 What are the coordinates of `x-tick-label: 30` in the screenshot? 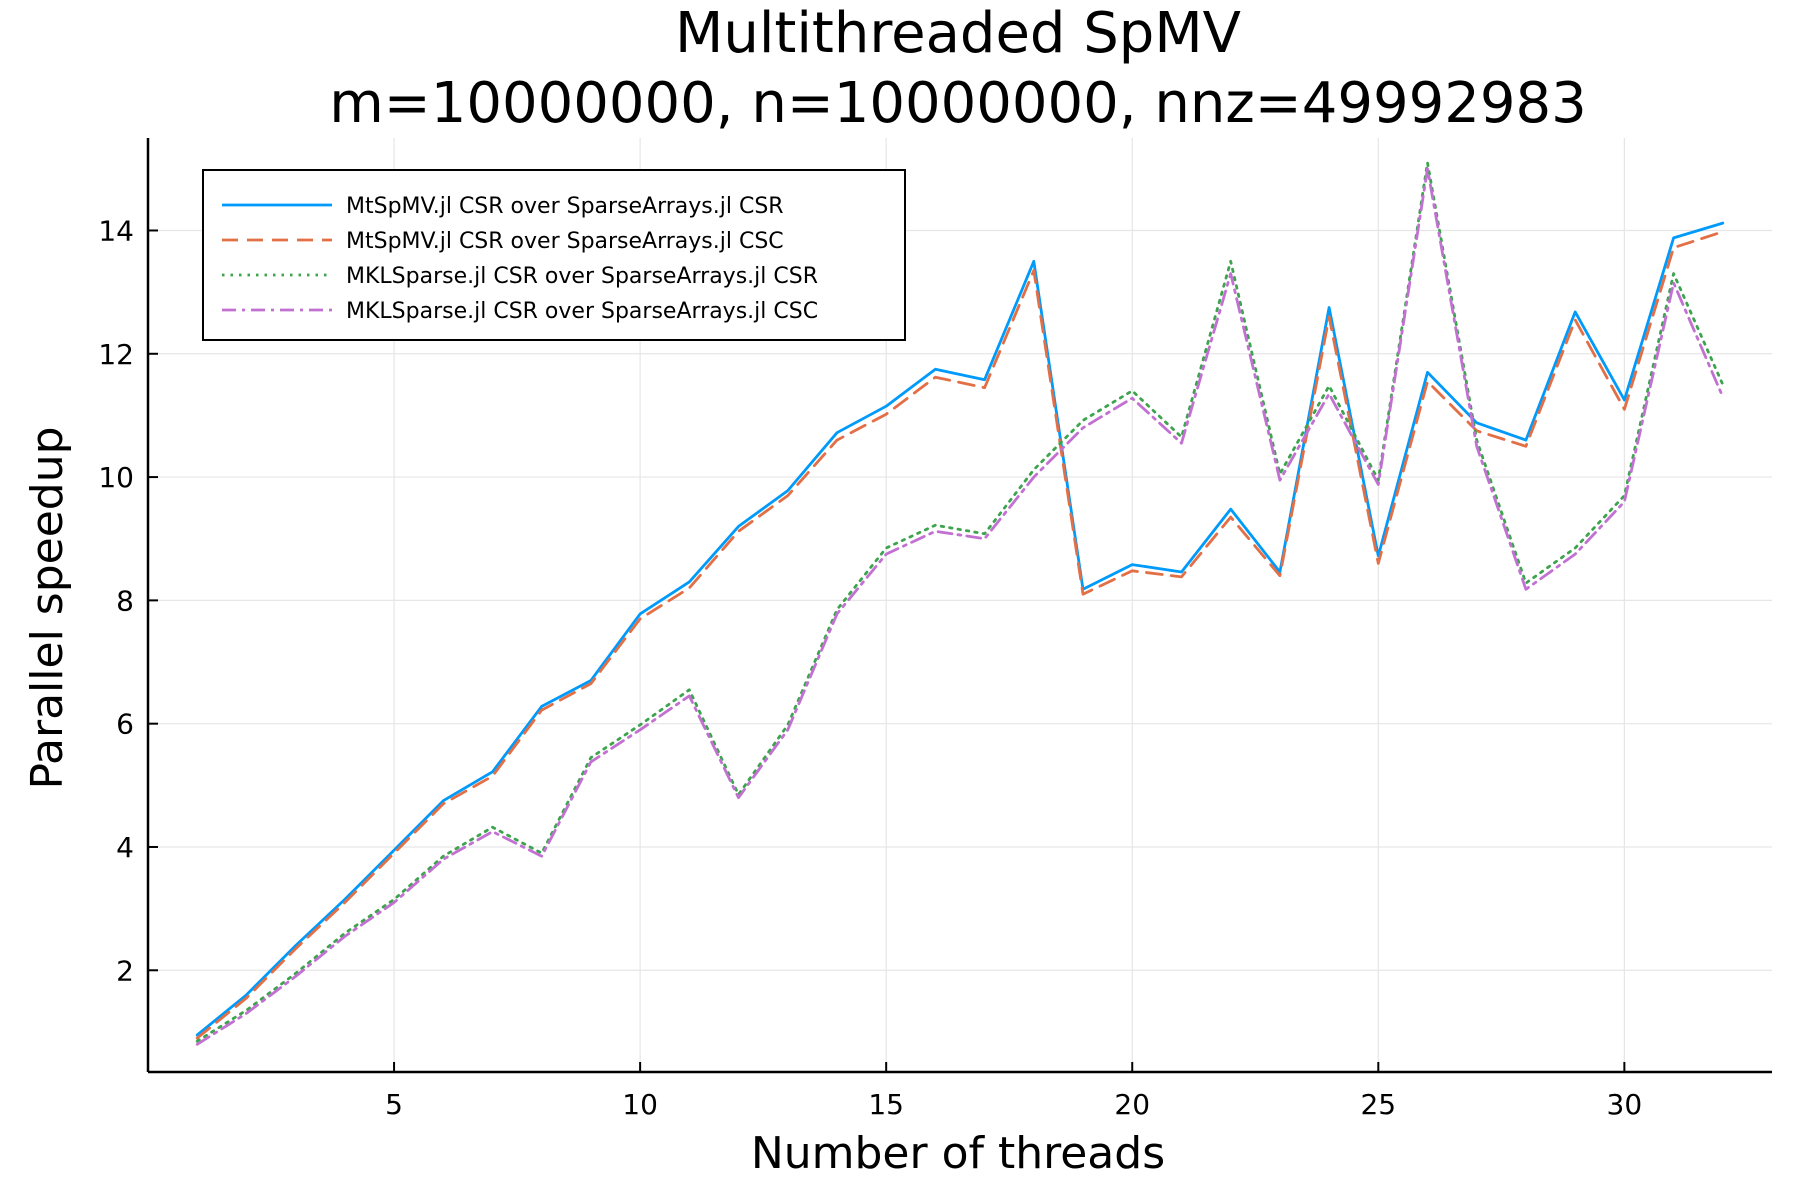 It's located at (1625, 1104).